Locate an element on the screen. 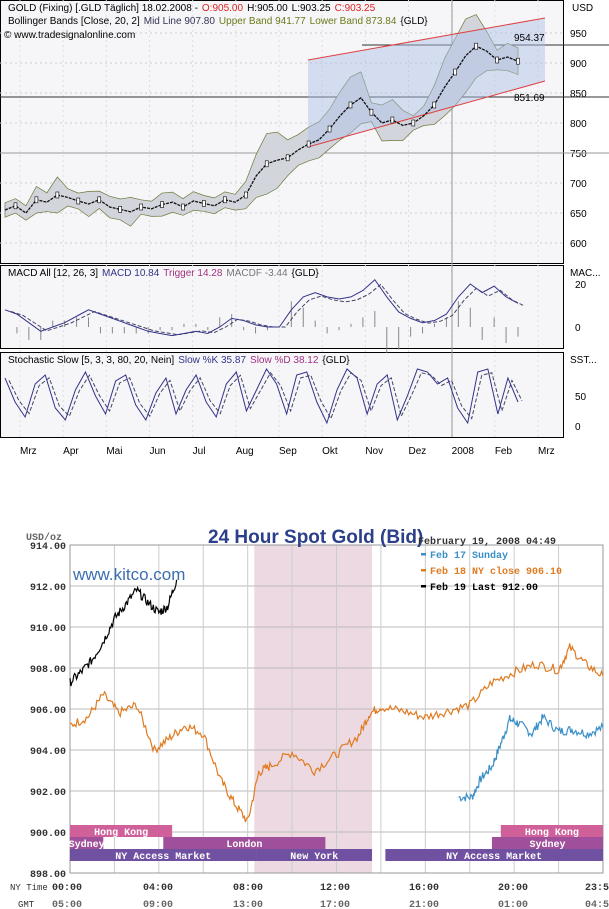  chart-title: 24 Hour Spot Gold (Bid) is located at coordinates (315, 537).